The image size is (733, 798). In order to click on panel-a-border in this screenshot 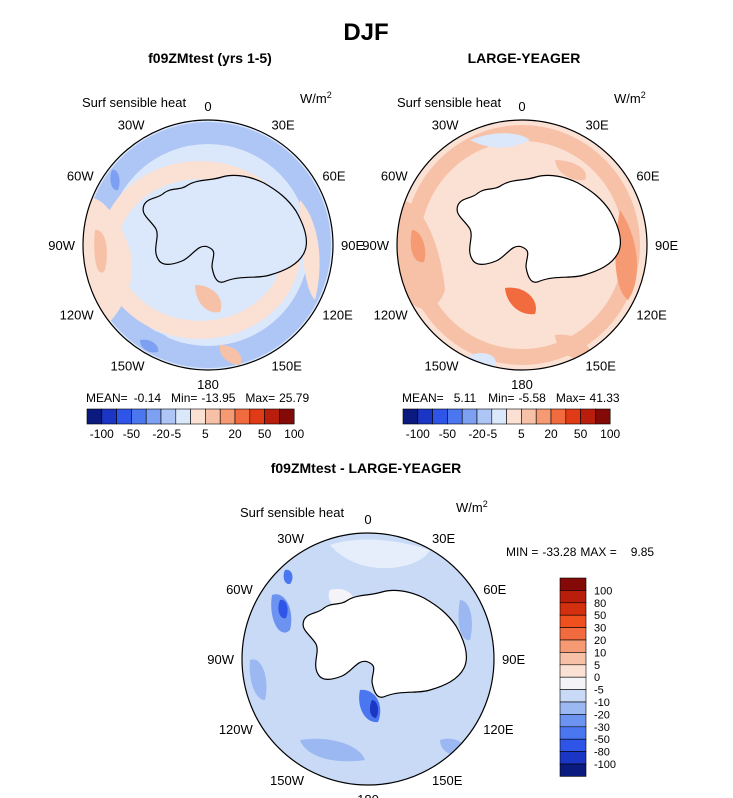, I will do `click(208, 245)`.